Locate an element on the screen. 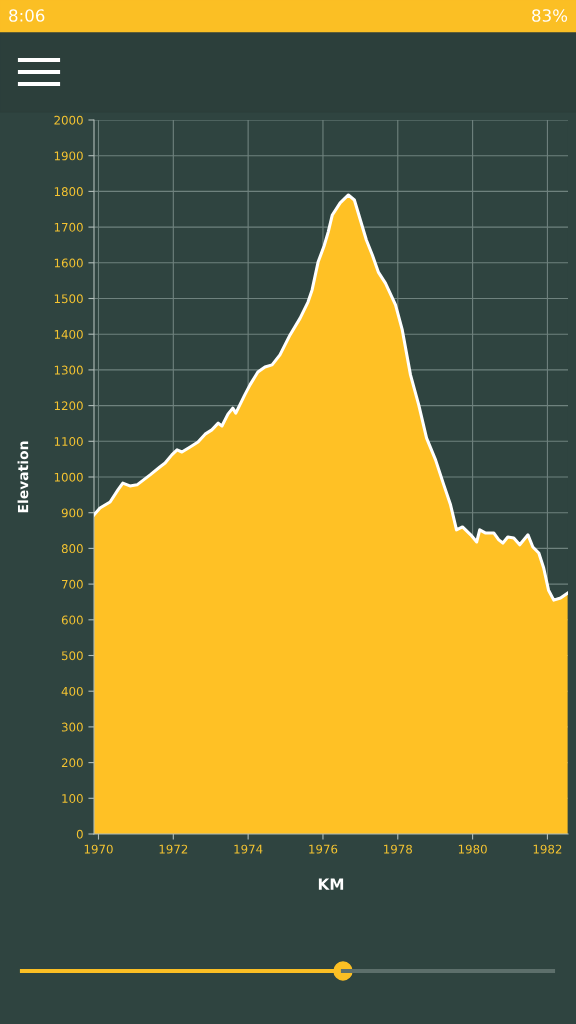 This screenshot has width=576, height=1024. y-tick-label: 1900 is located at coordinates (68, 156).